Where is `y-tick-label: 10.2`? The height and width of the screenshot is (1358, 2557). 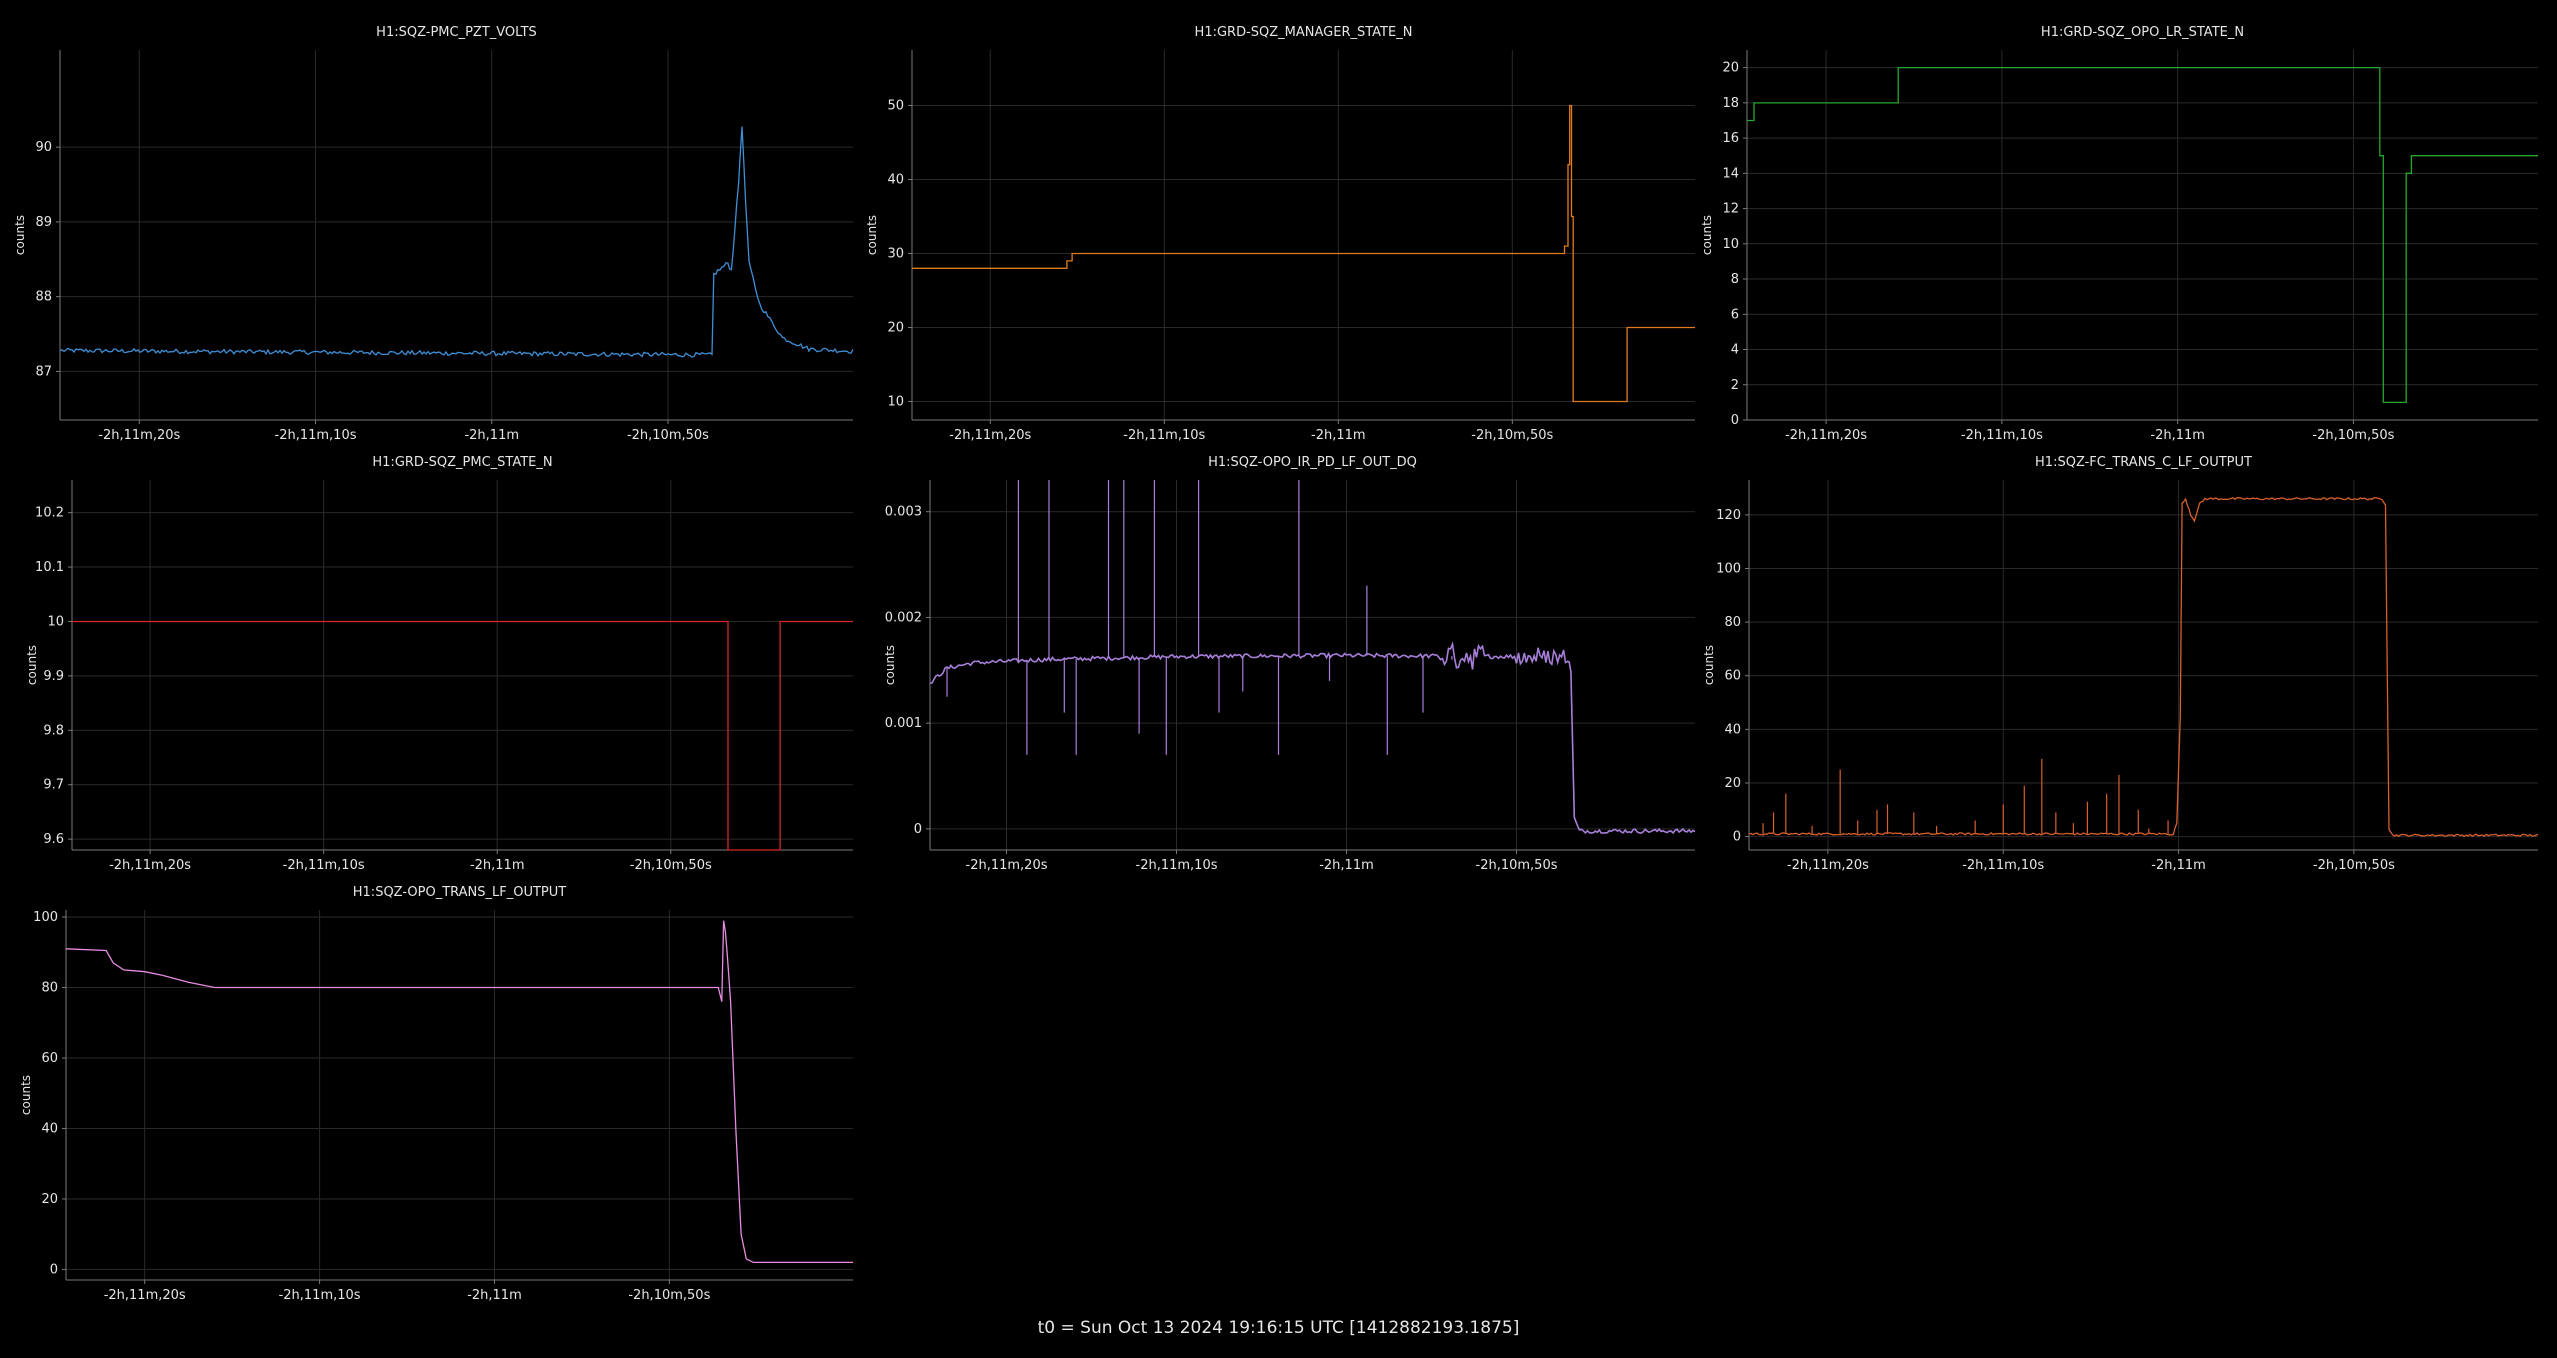 y-tick-label: 10.2 is located at coordinates (49, 513).